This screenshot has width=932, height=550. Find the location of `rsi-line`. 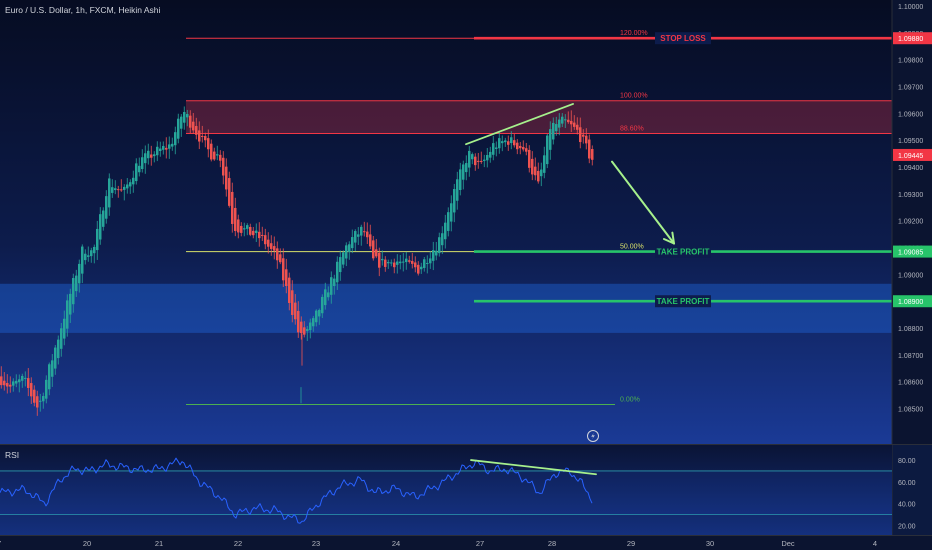

rsi-line is located at coordinates (296, 490).